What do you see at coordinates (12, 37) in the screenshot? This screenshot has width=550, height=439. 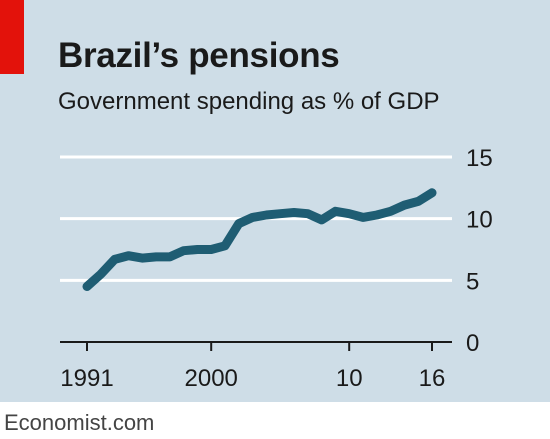 I see `accent-bar` at bounding box center [12, 37].